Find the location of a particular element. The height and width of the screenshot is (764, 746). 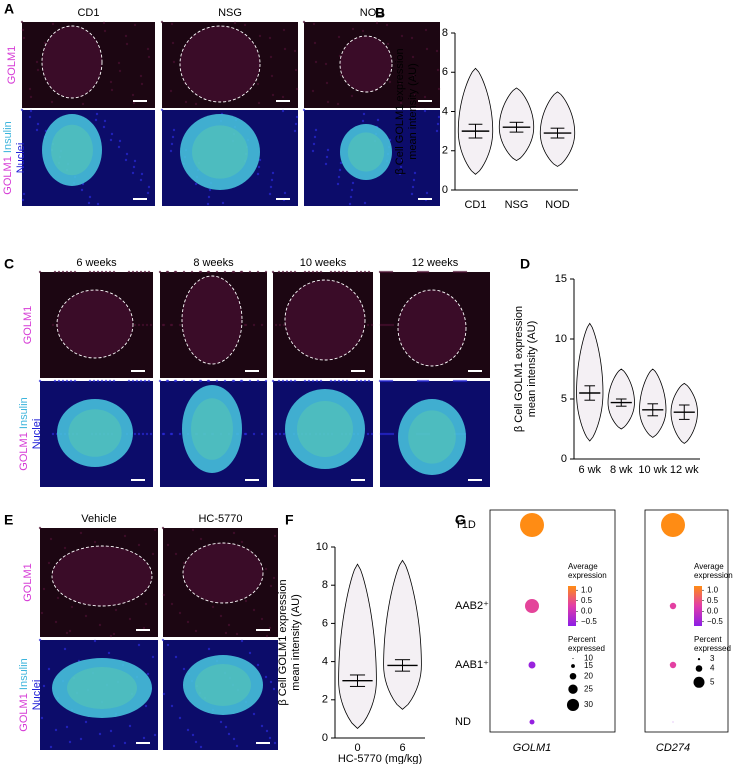

panel-label: B is located at coordinates (380, 13).